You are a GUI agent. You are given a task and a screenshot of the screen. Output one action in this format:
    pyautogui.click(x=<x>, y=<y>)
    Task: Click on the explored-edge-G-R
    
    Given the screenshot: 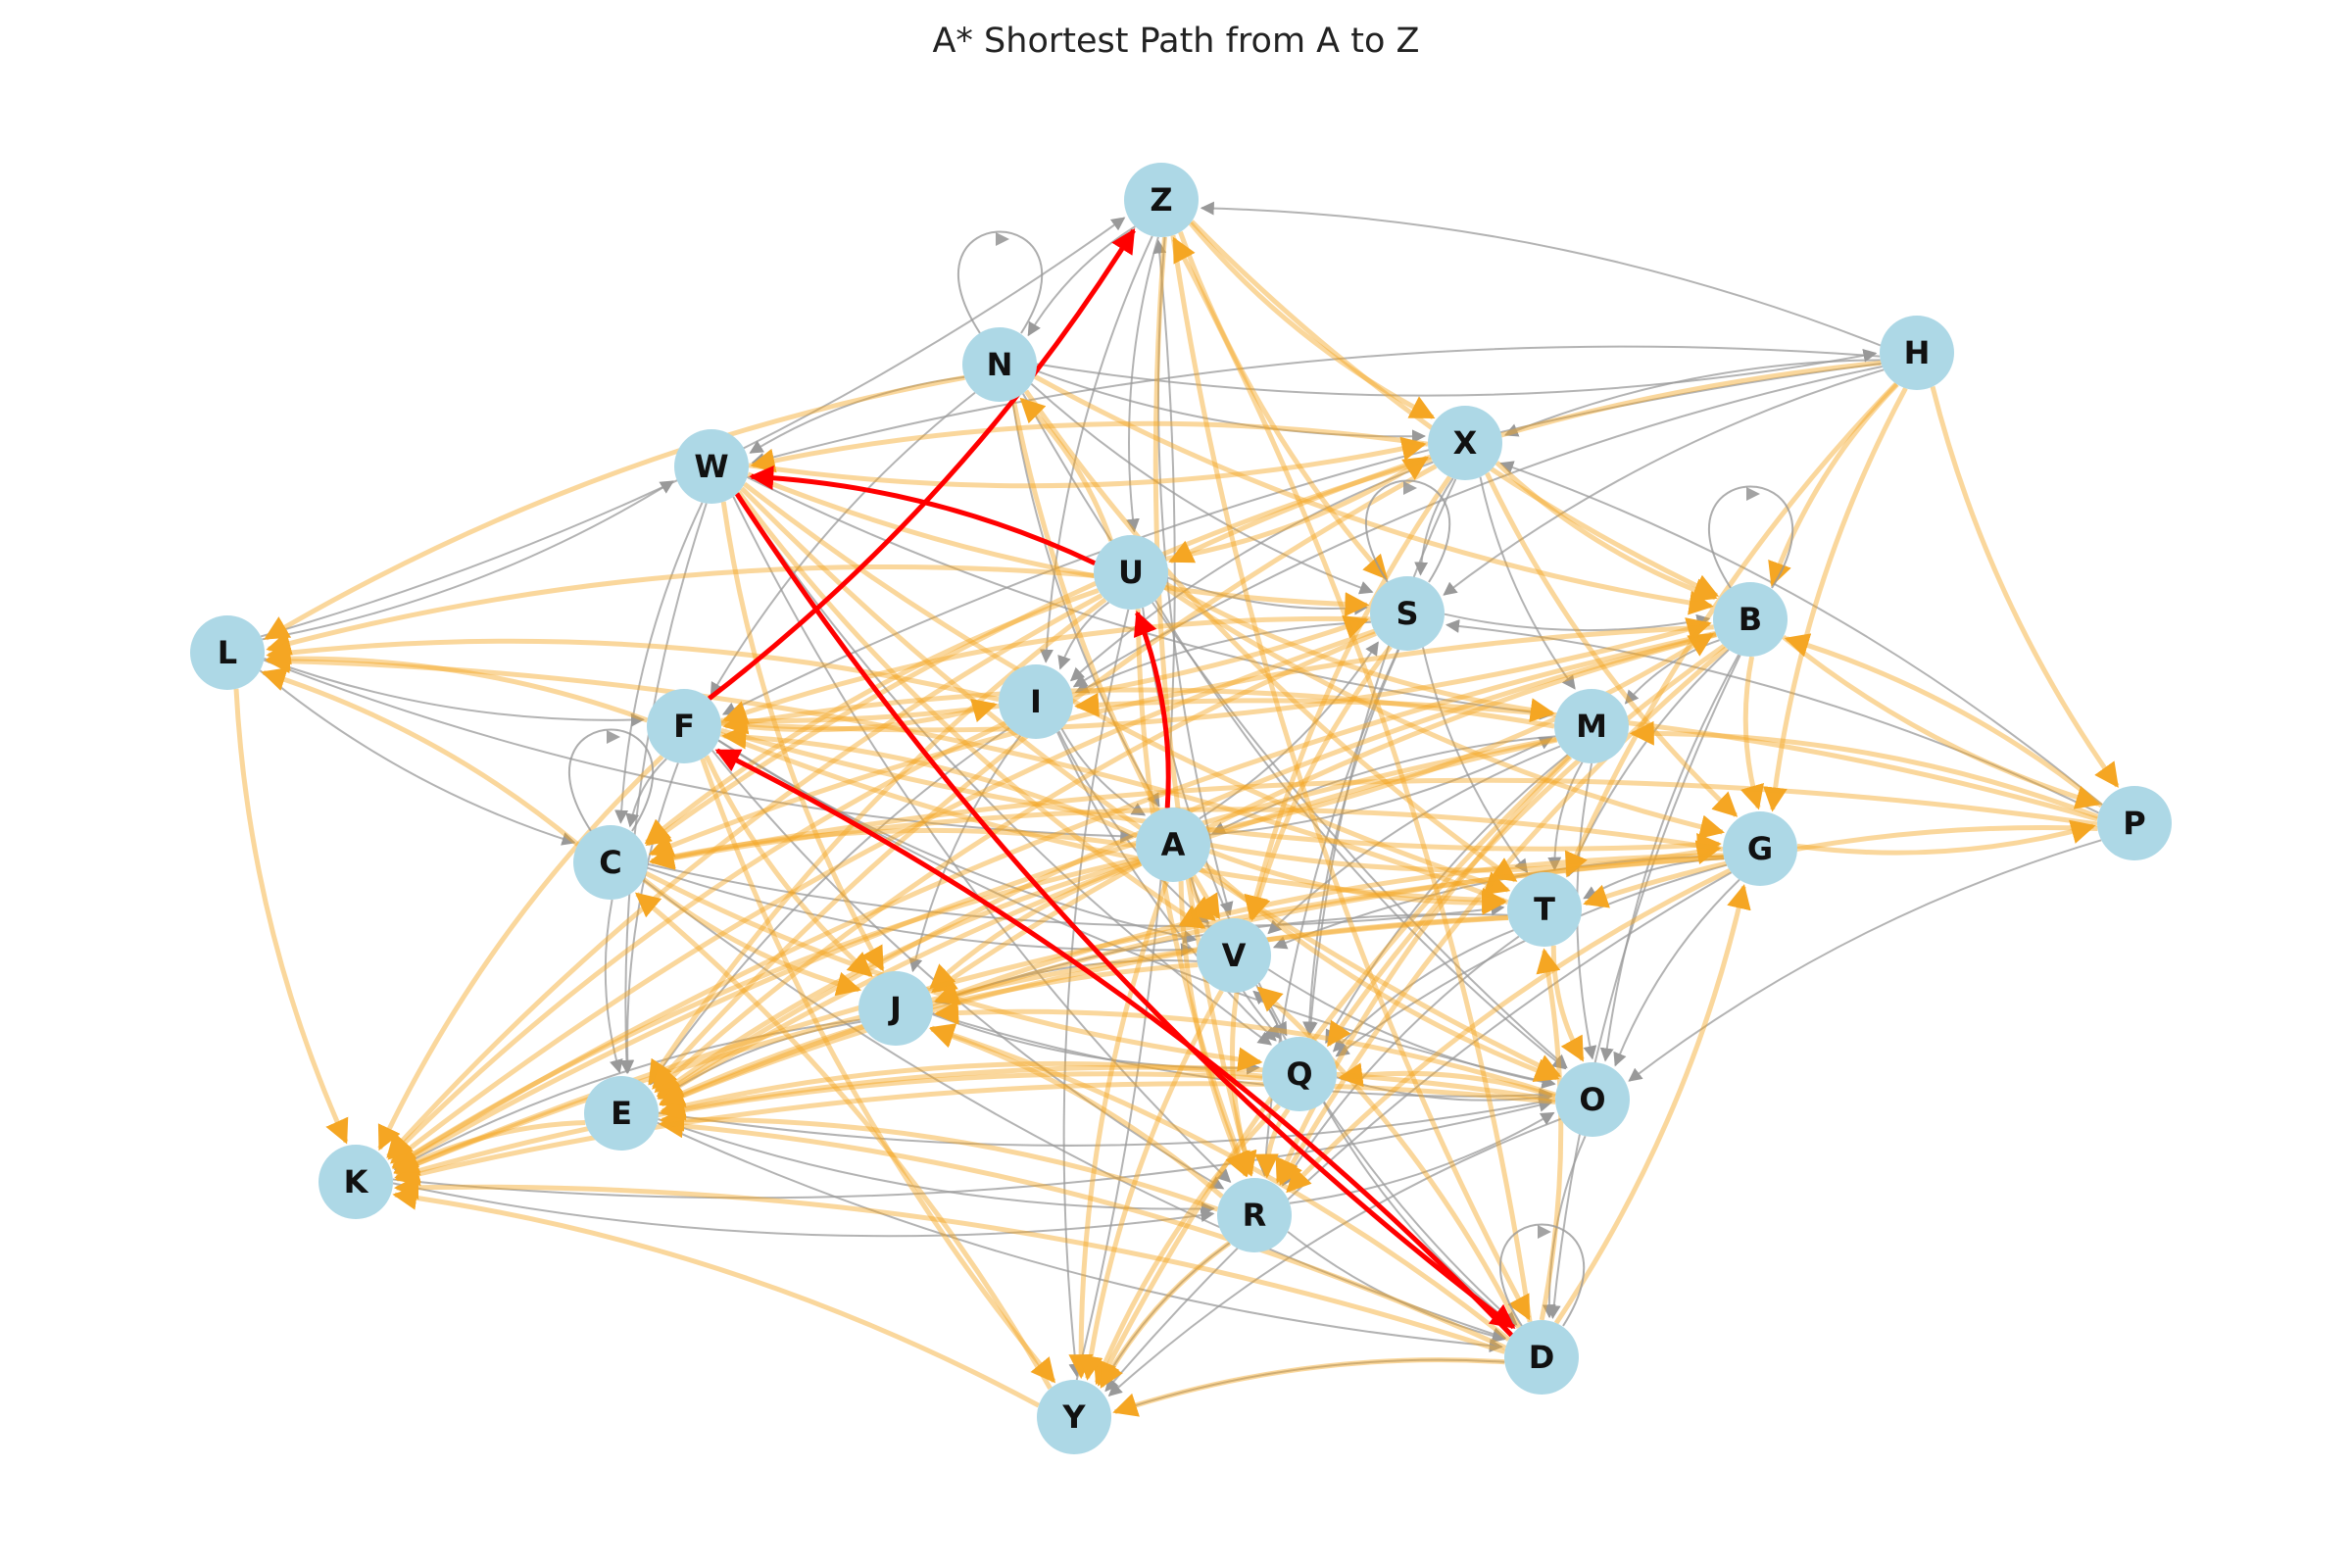 What is the action you would take?
    pyautogui.click(x=1509, y=1031)
    